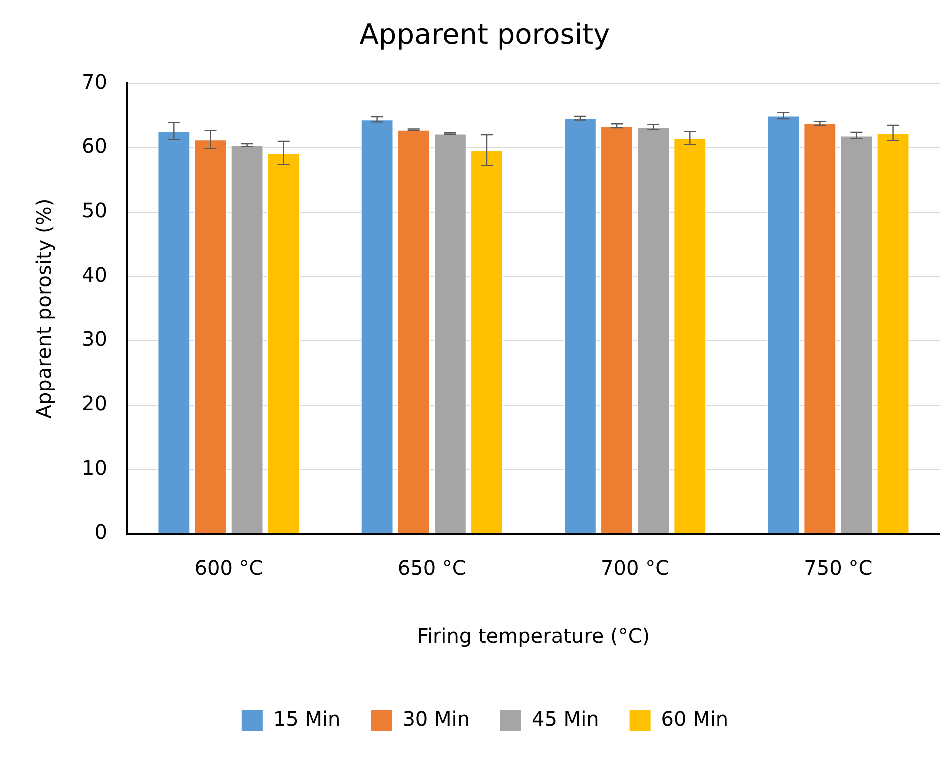 This screenshot has width=950, height=762. What do you see at coordinates (95, 274) in the screenshot?
I see `y-tick-label: 40` at bounding box center [95, 274].